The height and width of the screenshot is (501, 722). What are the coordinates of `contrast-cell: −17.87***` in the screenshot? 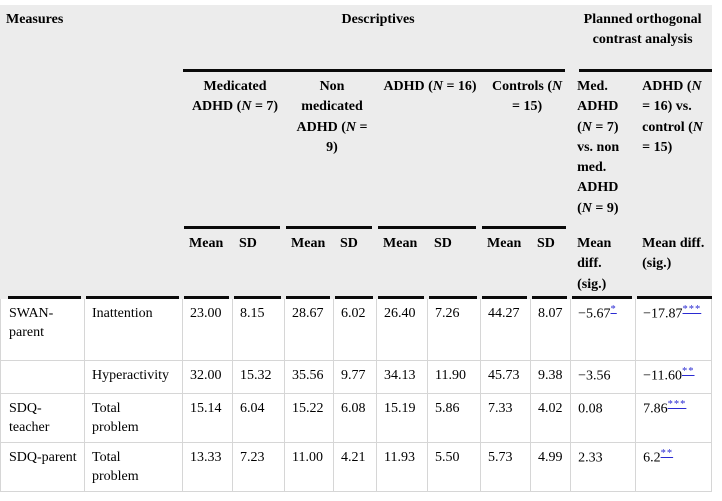 It's located at (674, 329).